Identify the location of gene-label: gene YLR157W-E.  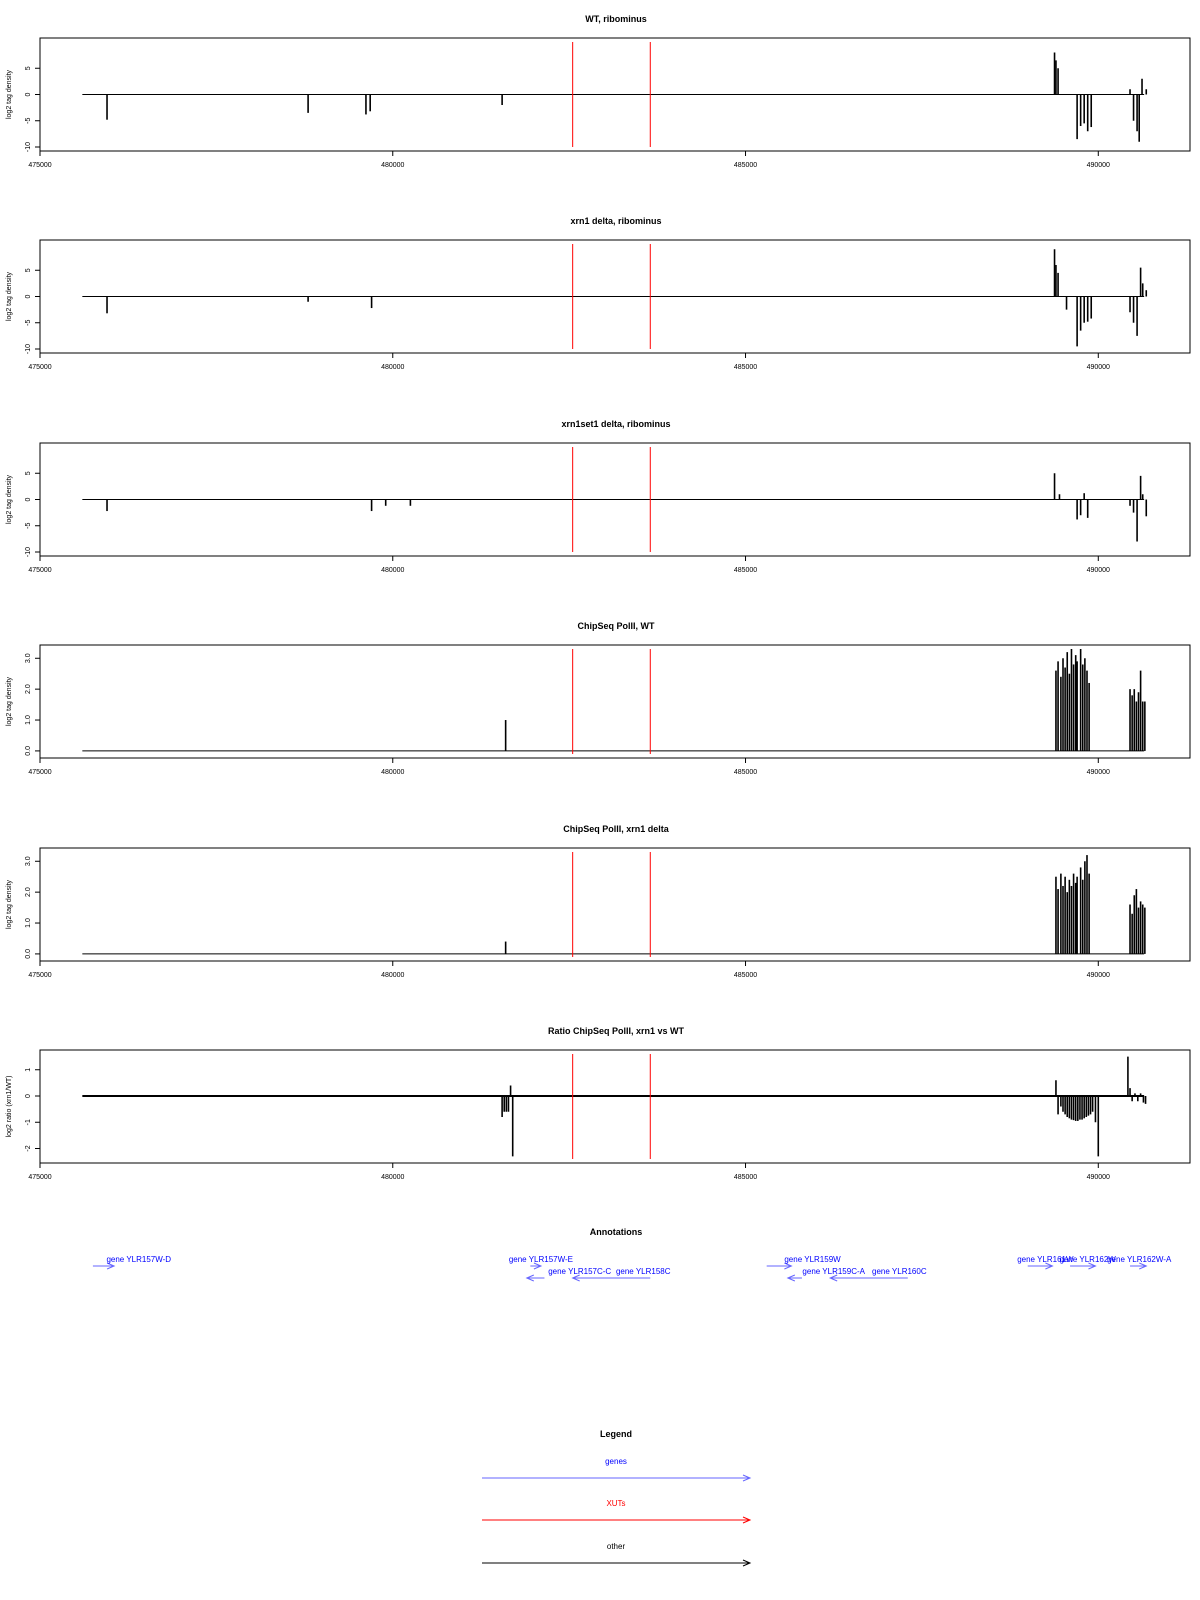
(541, 1259).